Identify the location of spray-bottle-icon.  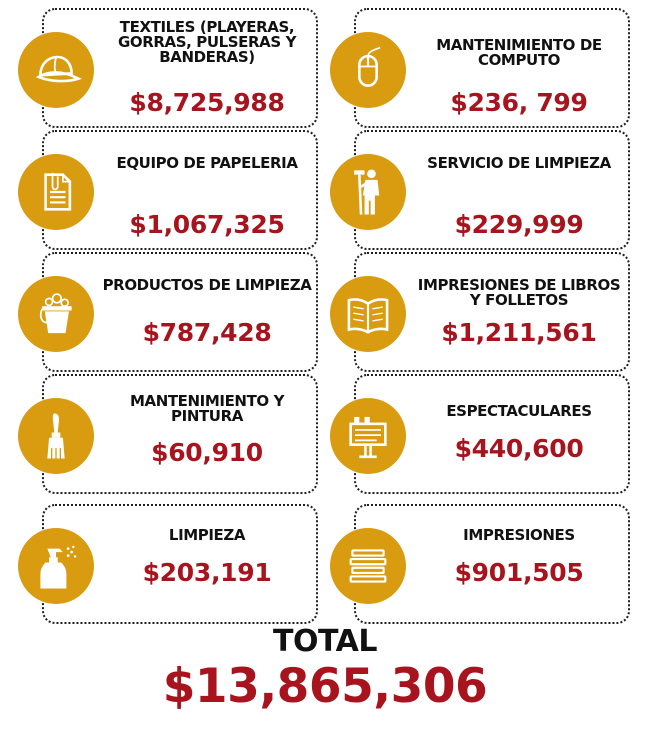
(58, 567).